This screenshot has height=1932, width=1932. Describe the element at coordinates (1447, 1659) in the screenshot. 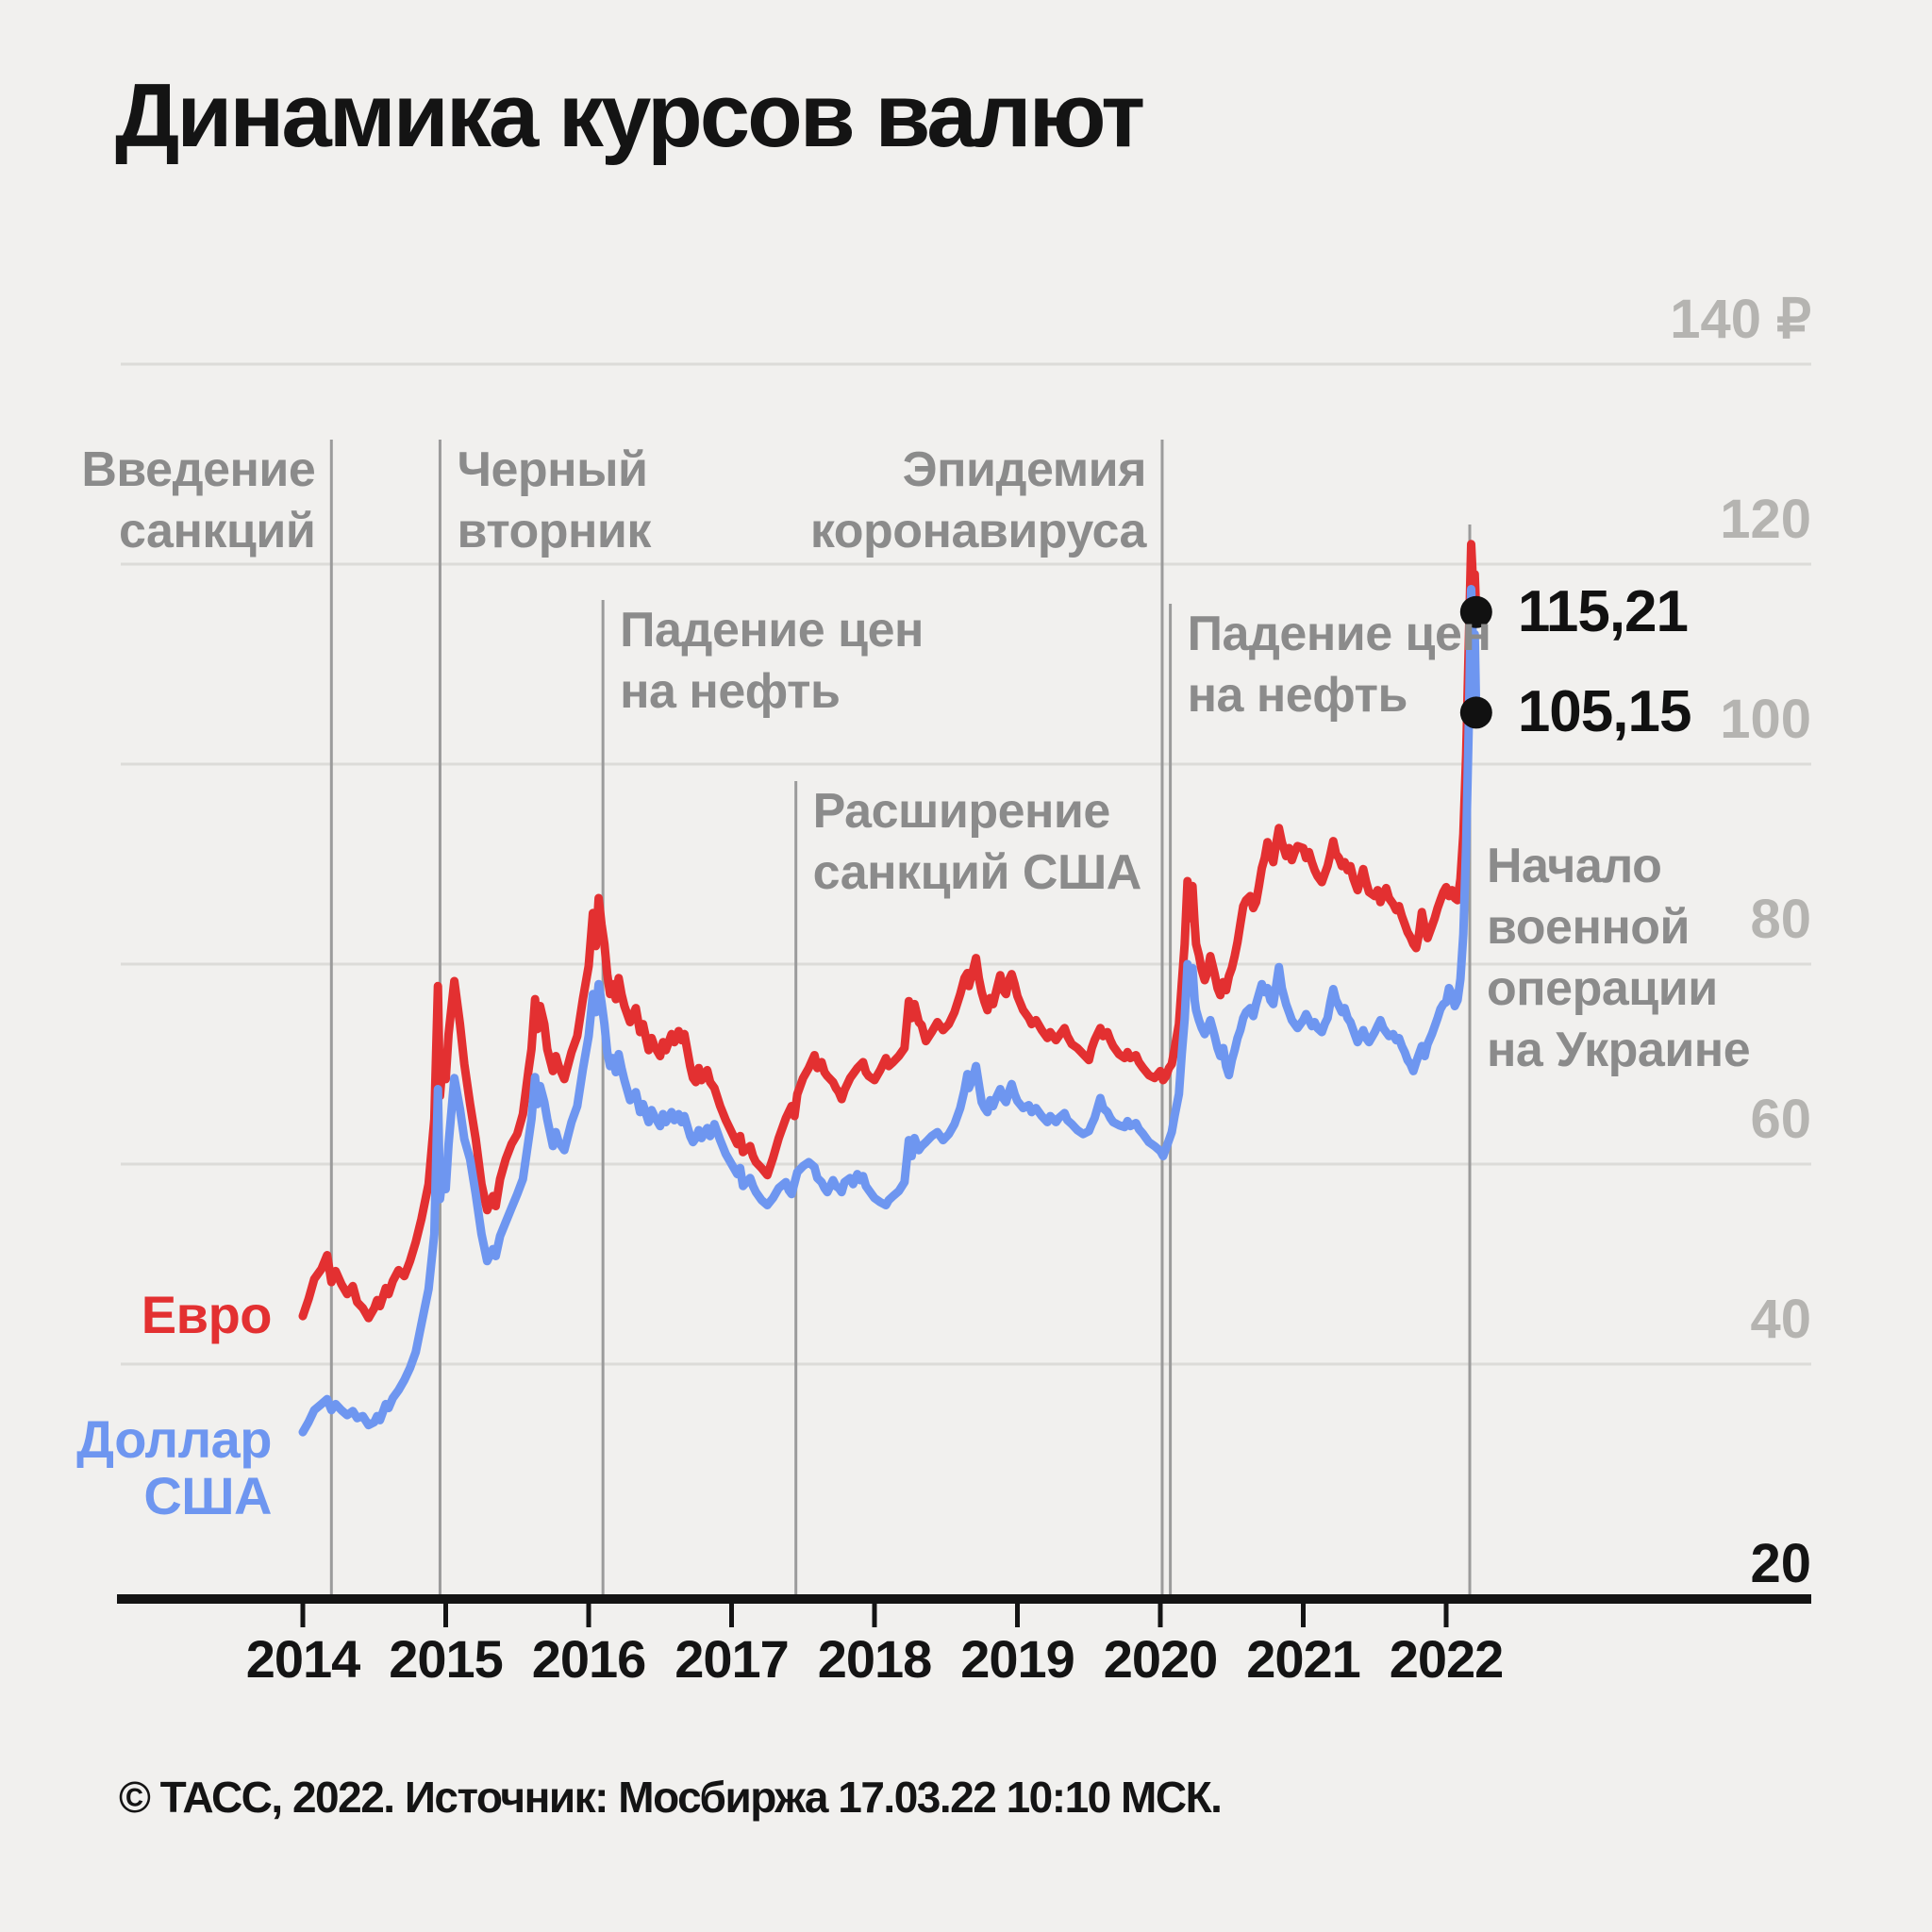

I see `x-label-2022: 2022` at that location.